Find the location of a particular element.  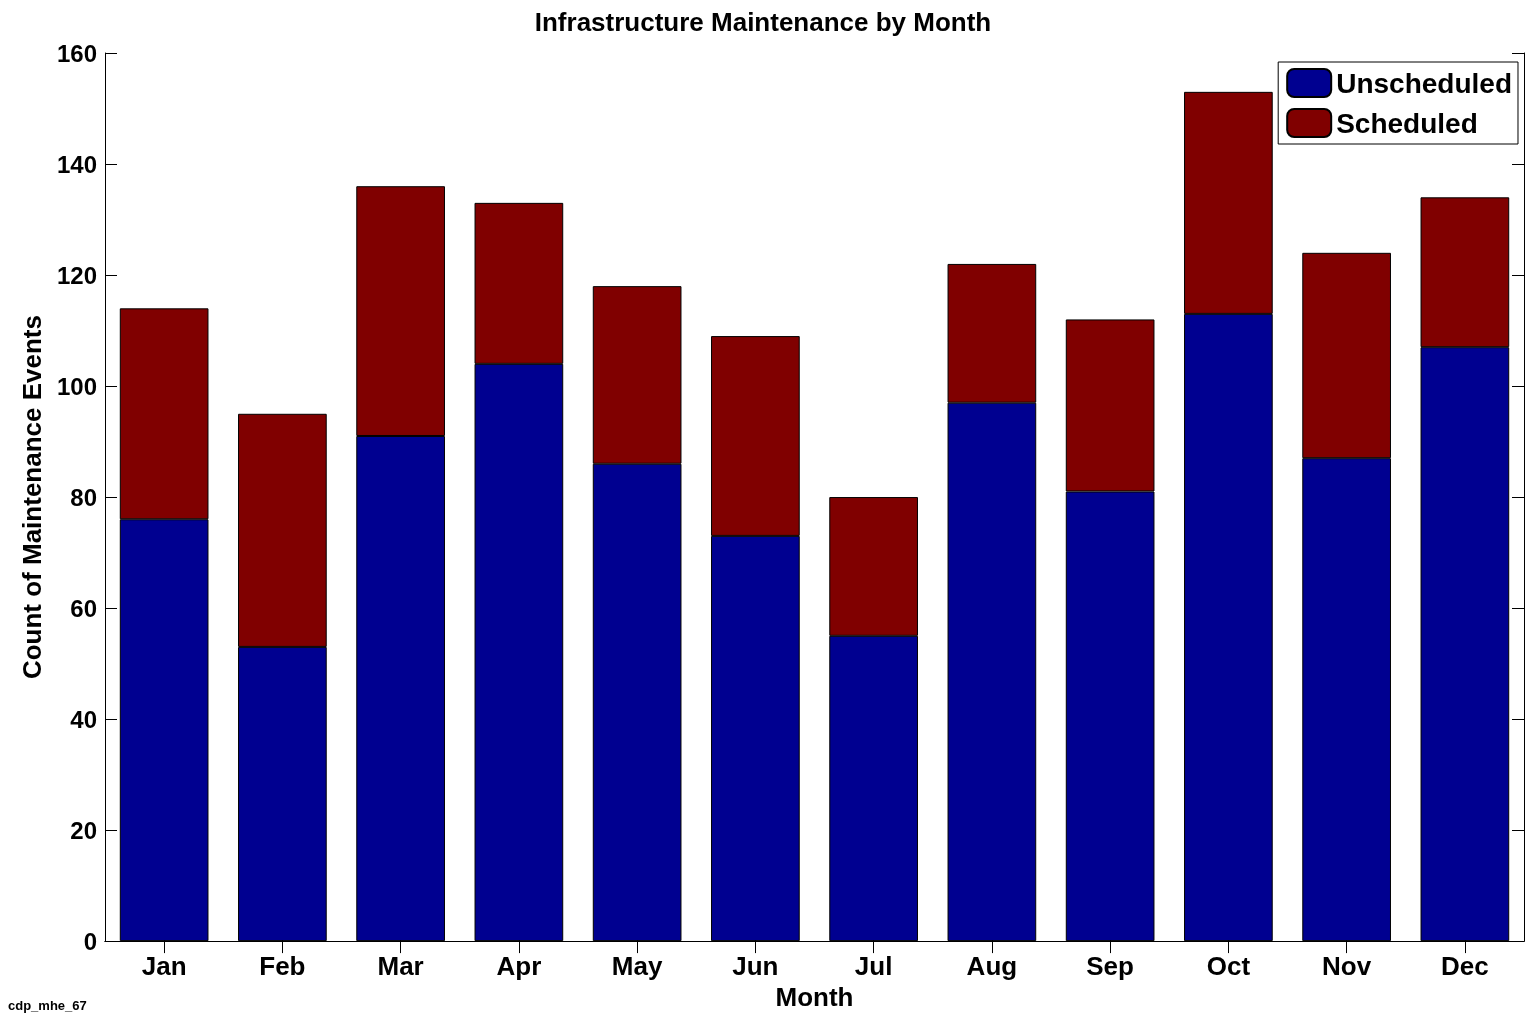

x-tick-label: Aug is located at coordinates (992, 966).